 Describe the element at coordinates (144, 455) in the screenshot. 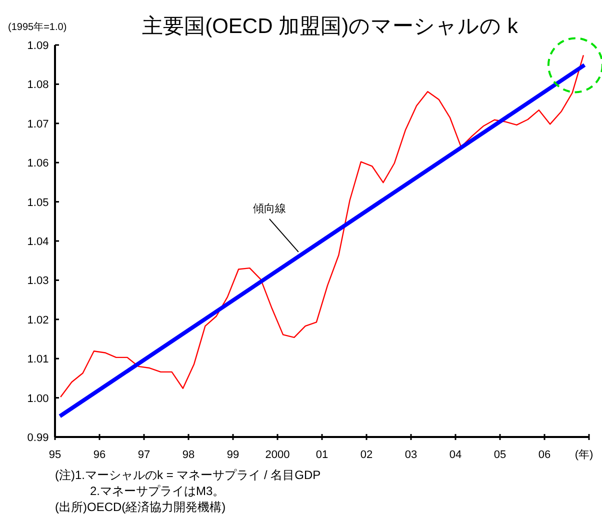

I see `x-tick-label: 97` at that location.